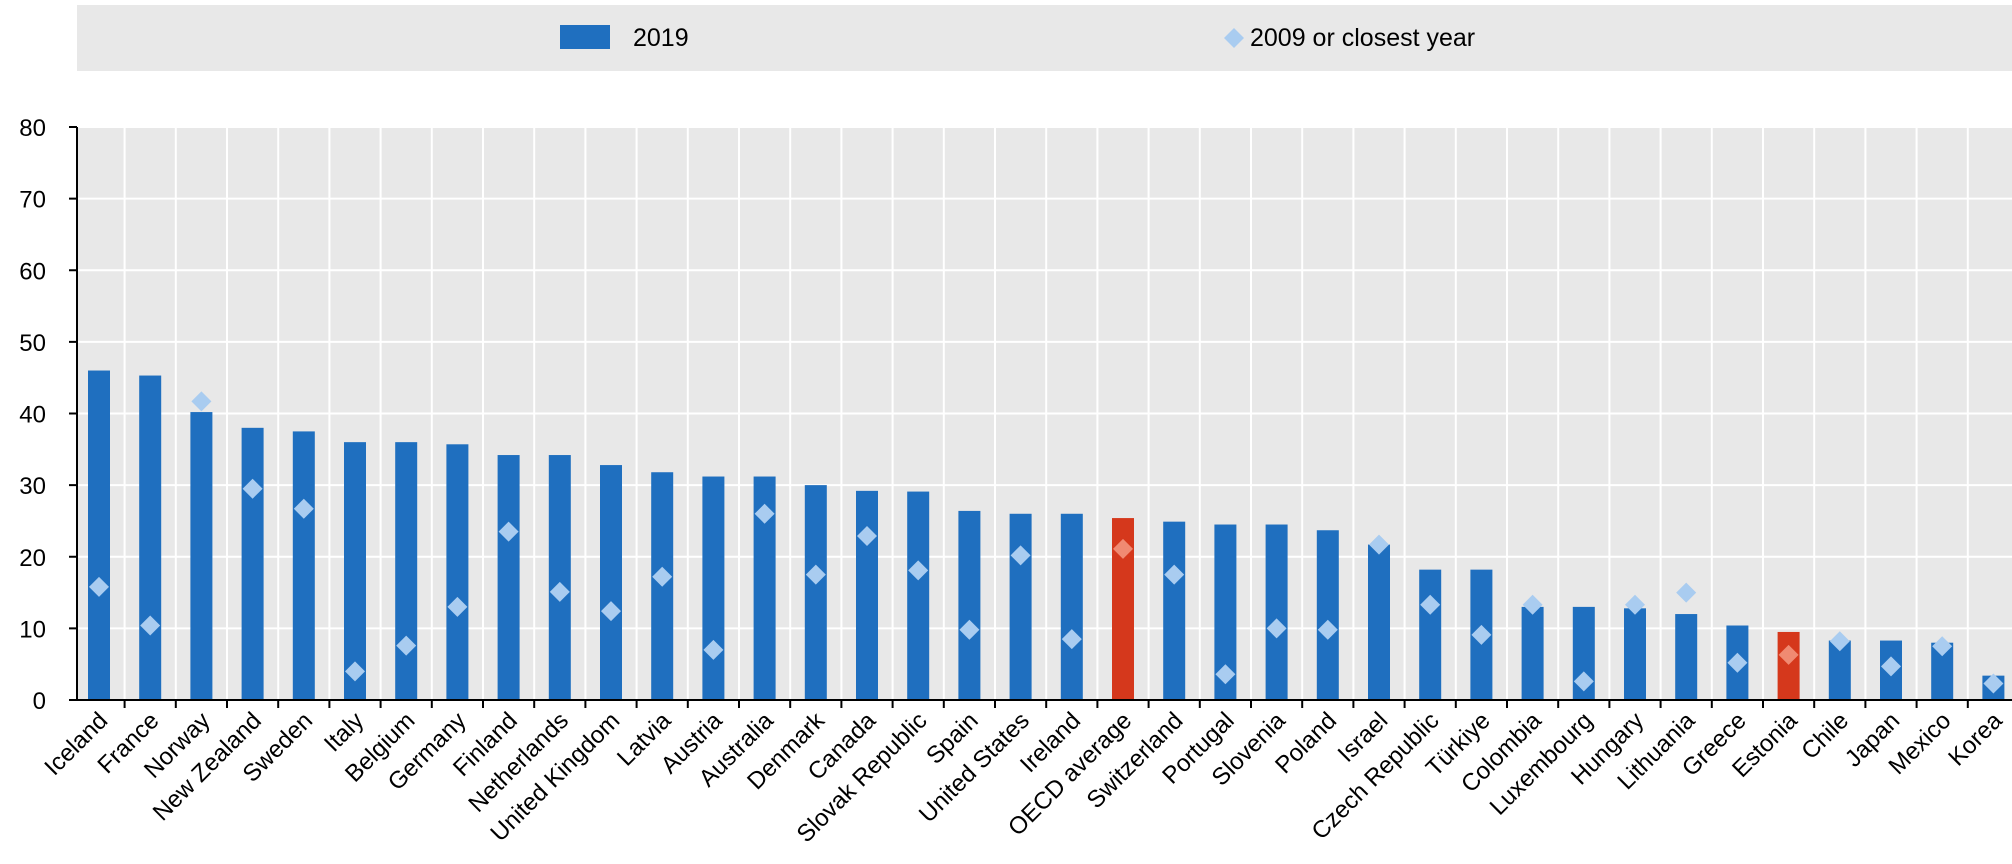 The width and height of the screenshot is (2012, 864). I want to click on marker-belgium, so click(406, 645).